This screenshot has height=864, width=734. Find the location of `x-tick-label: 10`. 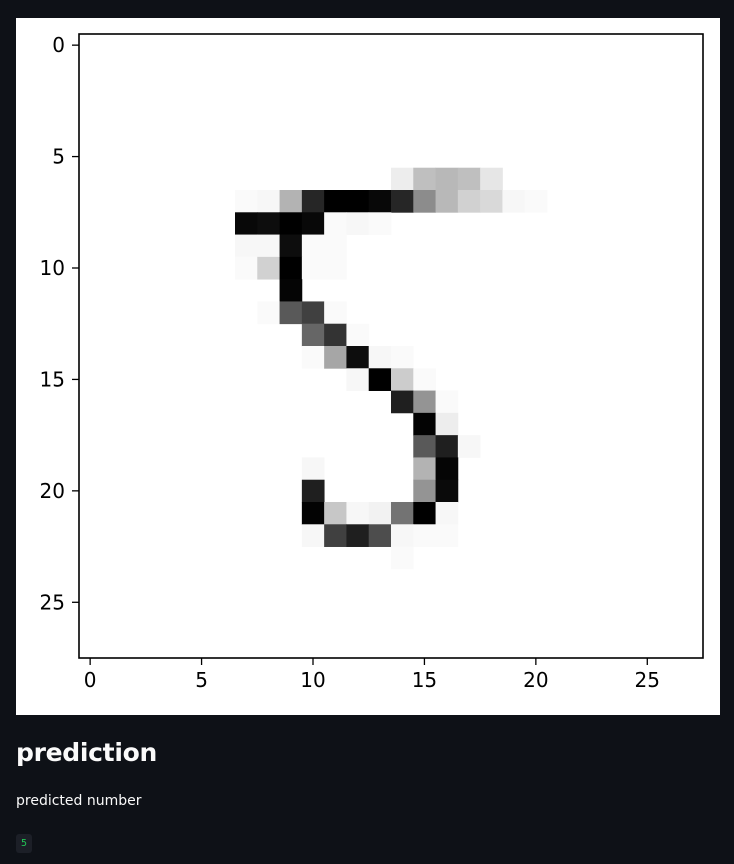

x-tick-label: 10 is located at coordinates (312, 680).